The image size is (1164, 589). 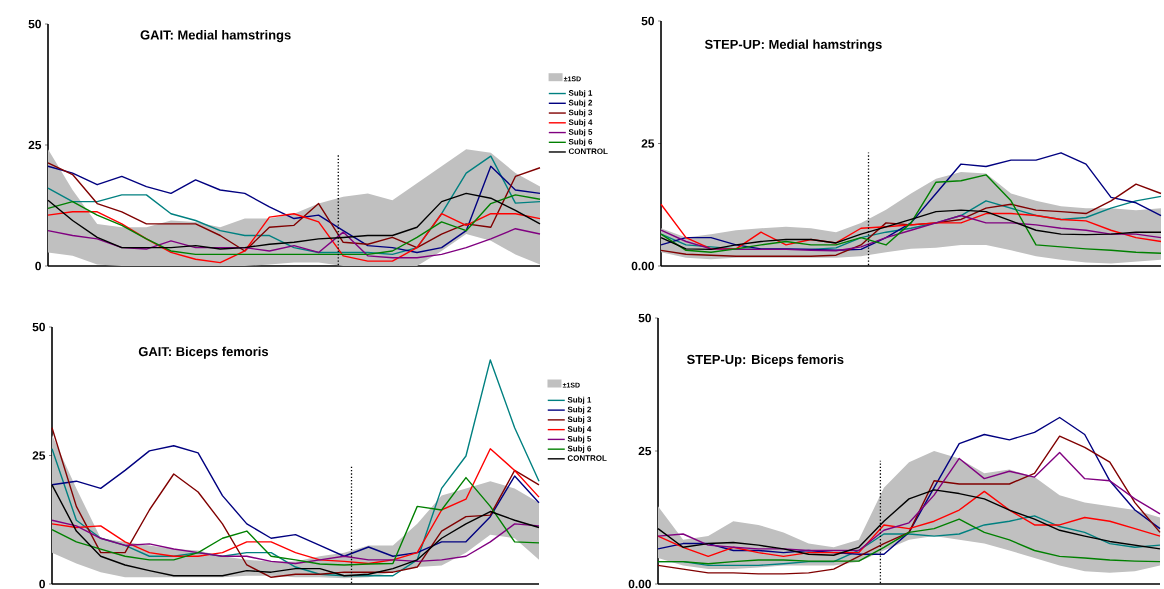 What do you see at coordinates (215, 36) in the screenshot?
I see `chart-title: GAIT: Medial hamstrings` at bounding box center [215, 36].